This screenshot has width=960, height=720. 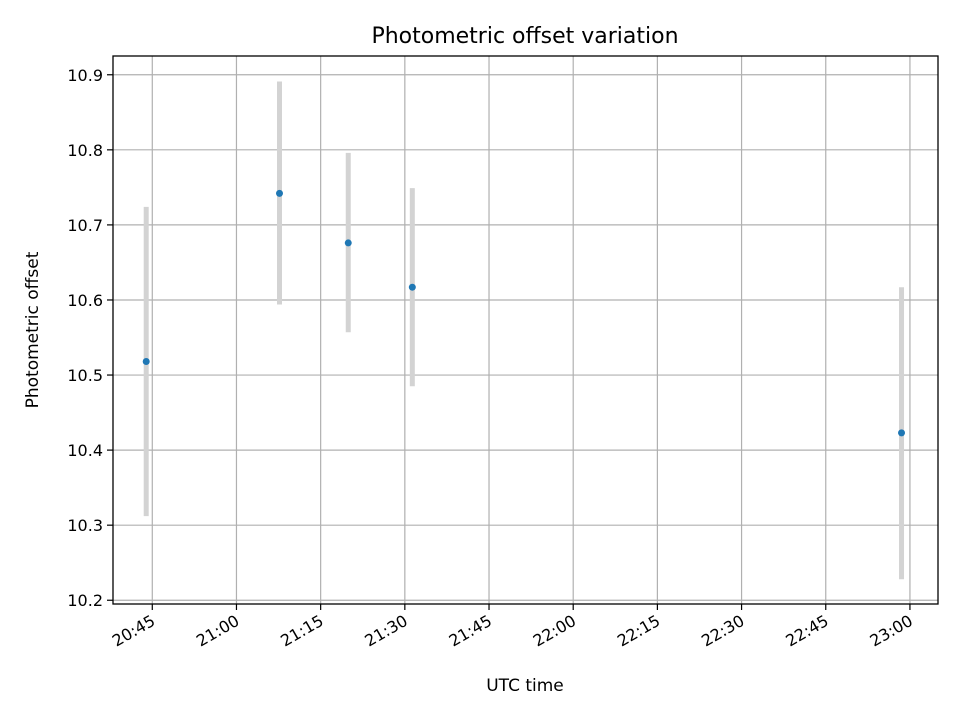 I want to click on y-tick-label: 10.9, so click(x=85, y=75).